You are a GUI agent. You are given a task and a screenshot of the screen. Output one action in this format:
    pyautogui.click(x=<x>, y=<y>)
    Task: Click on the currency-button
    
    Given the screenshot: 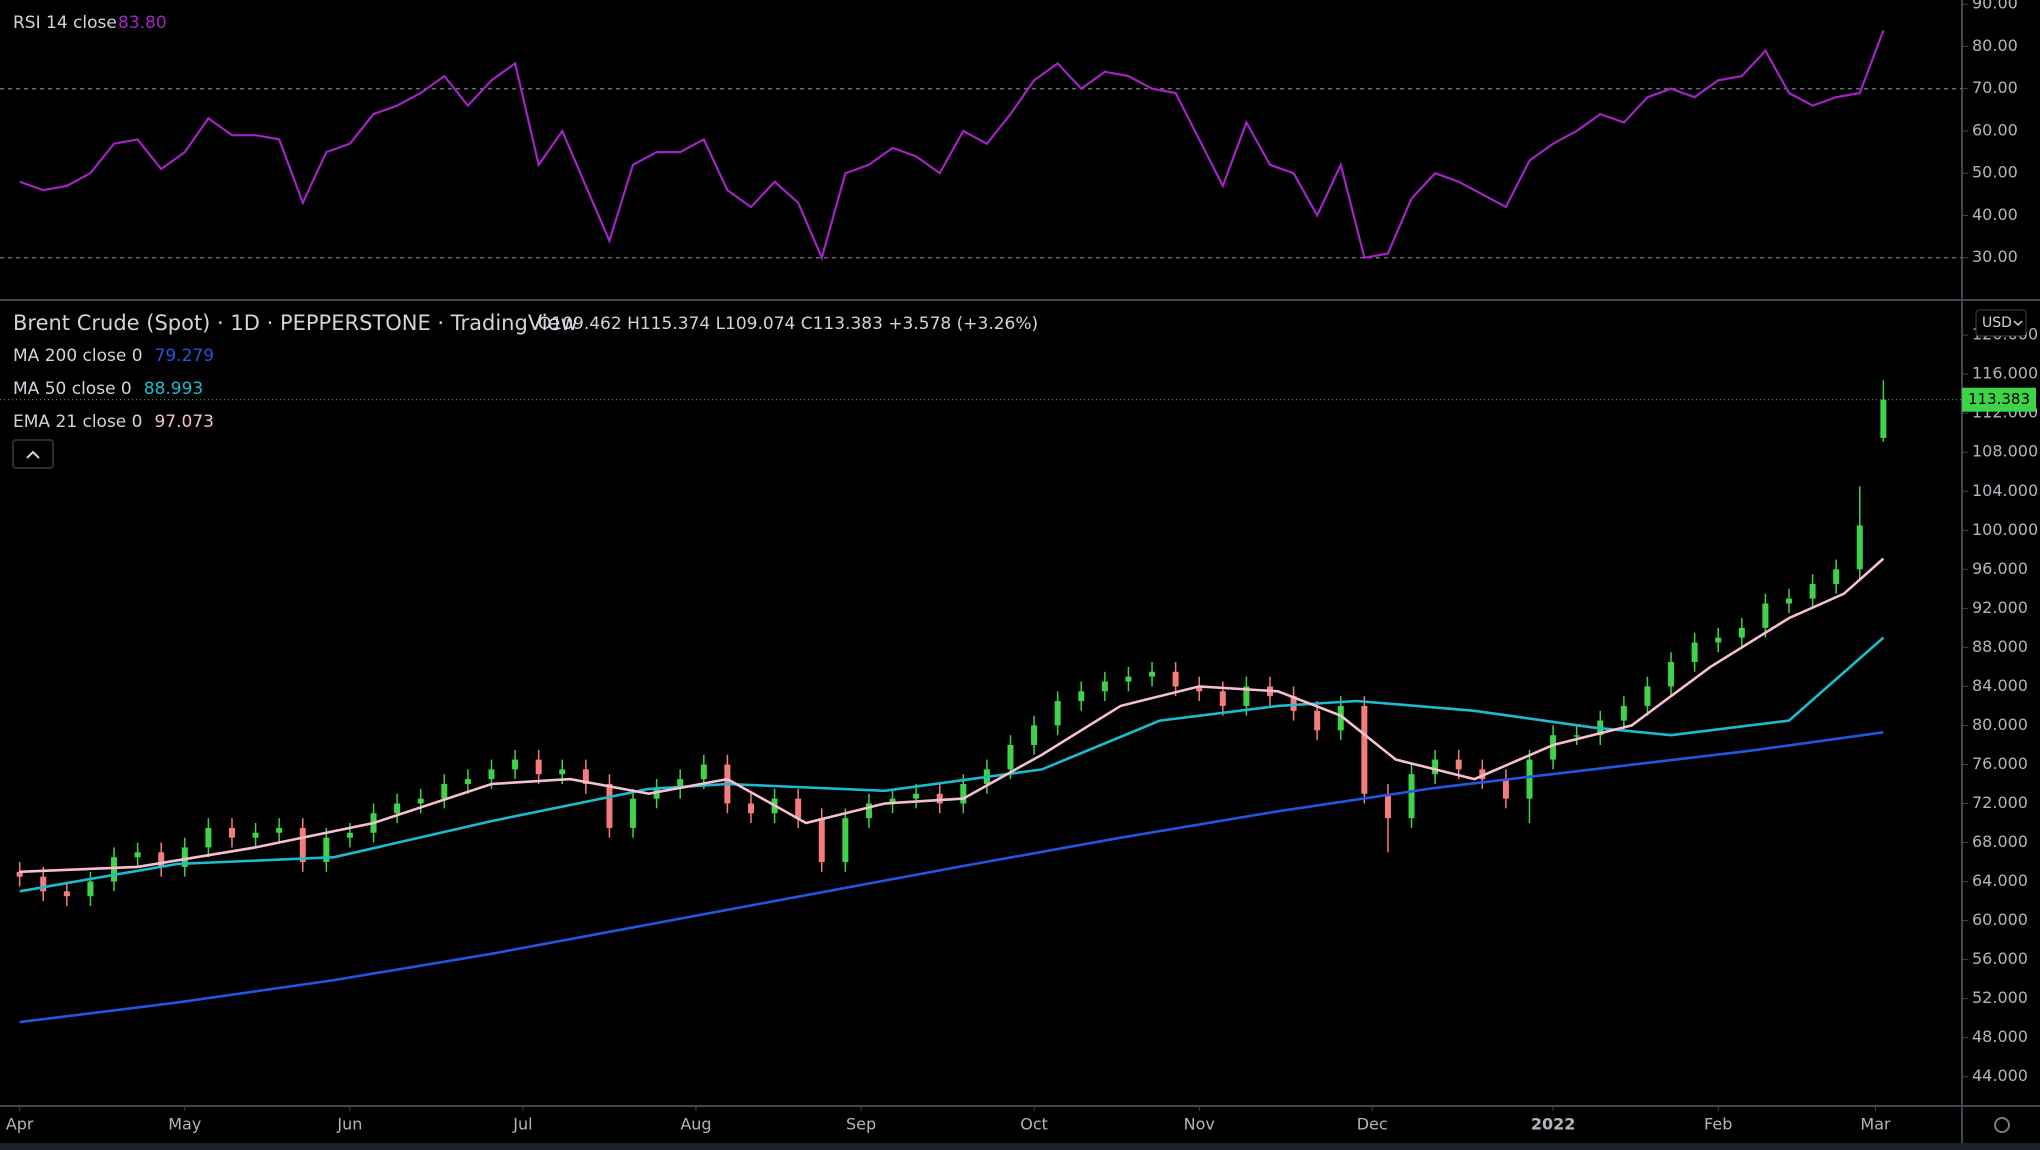 What is the action you would take?
    pyautogui.click(x=2001, y=323)
    